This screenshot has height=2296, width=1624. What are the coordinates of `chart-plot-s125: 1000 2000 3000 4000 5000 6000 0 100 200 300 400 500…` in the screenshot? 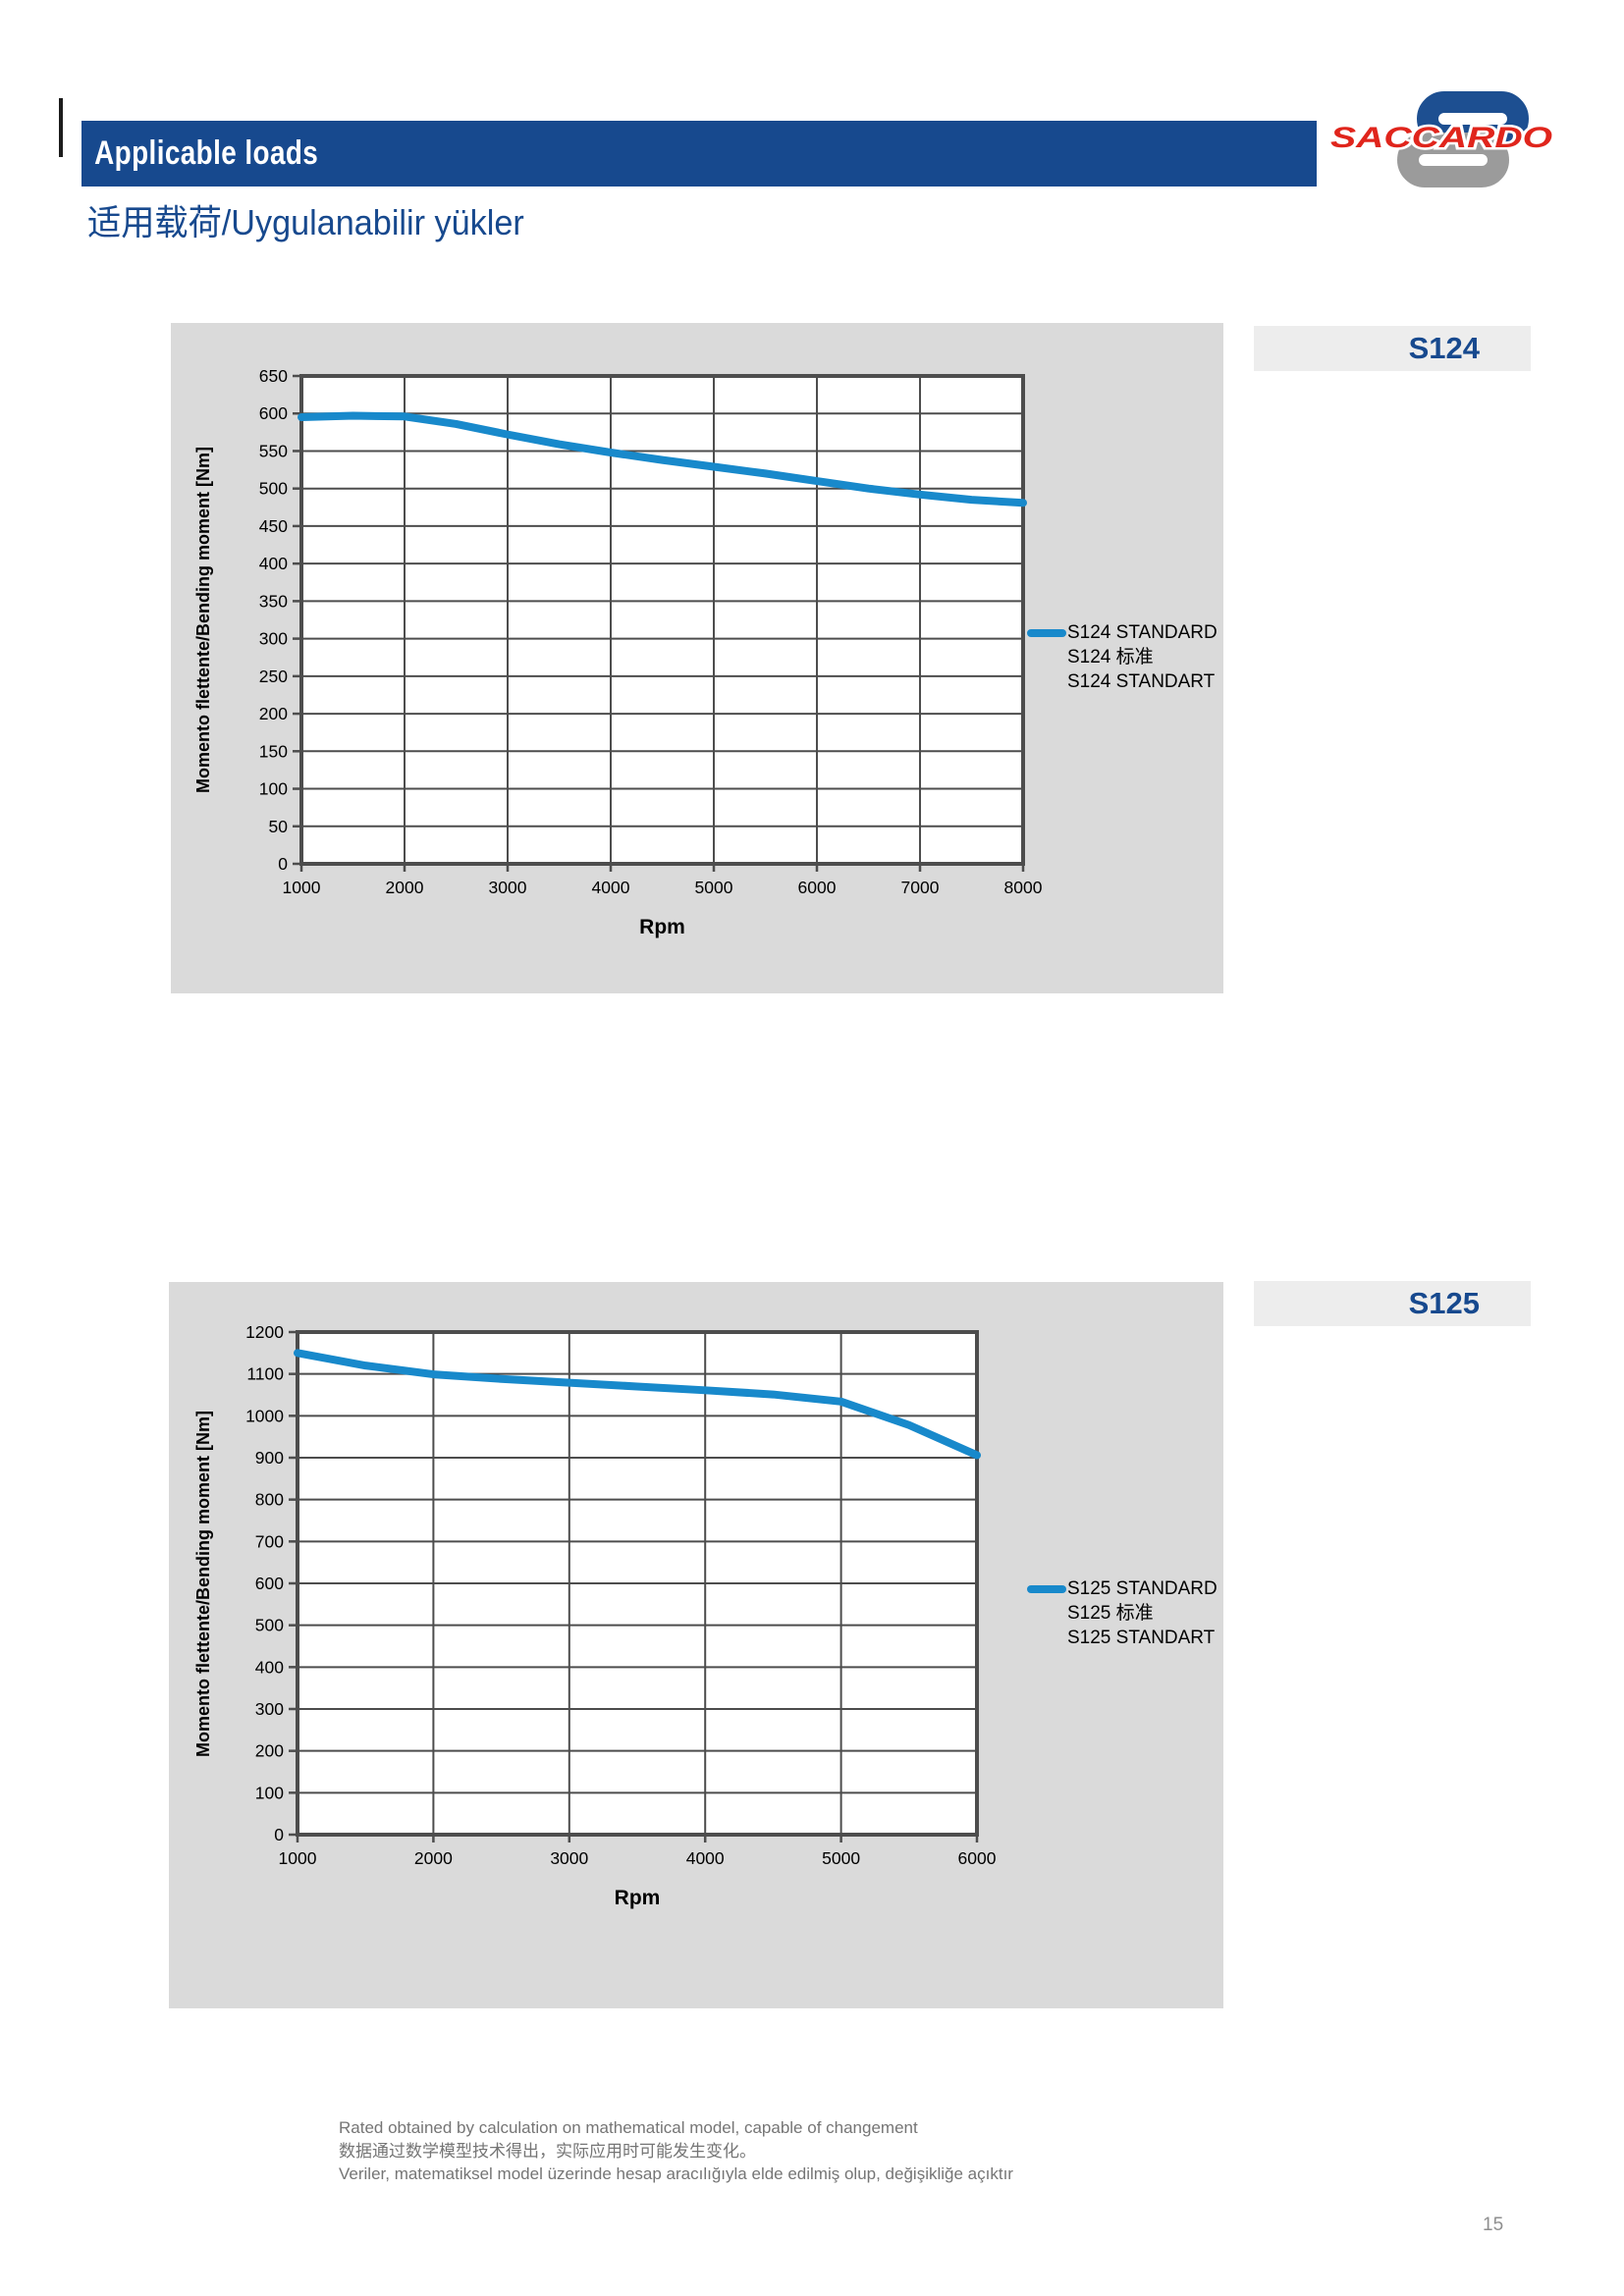 It's located at (621, 1595).